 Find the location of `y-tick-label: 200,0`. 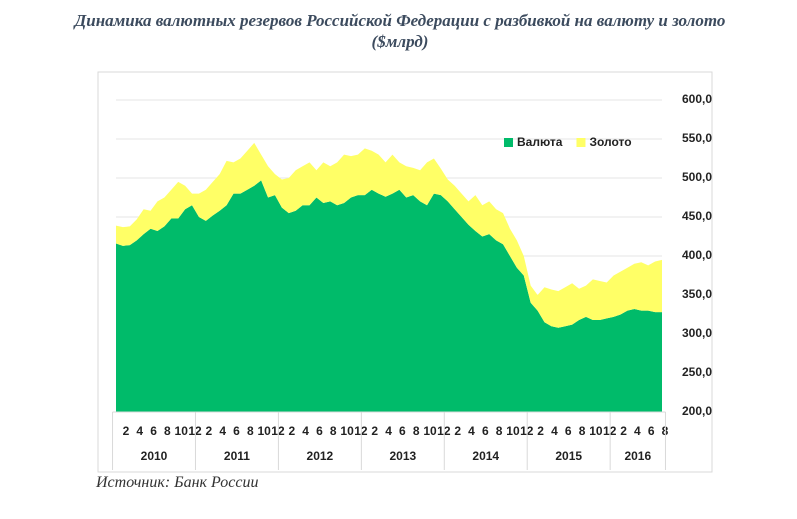

y-tick-label: 200,0 is located at coordinates (697, 411).